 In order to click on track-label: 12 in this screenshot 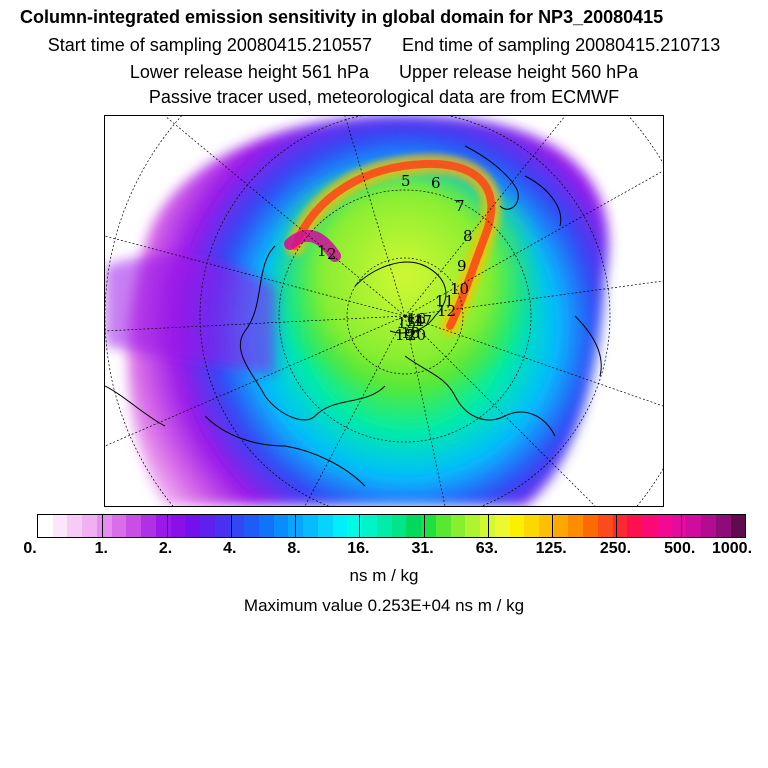, I will do `click(446, 311)`.